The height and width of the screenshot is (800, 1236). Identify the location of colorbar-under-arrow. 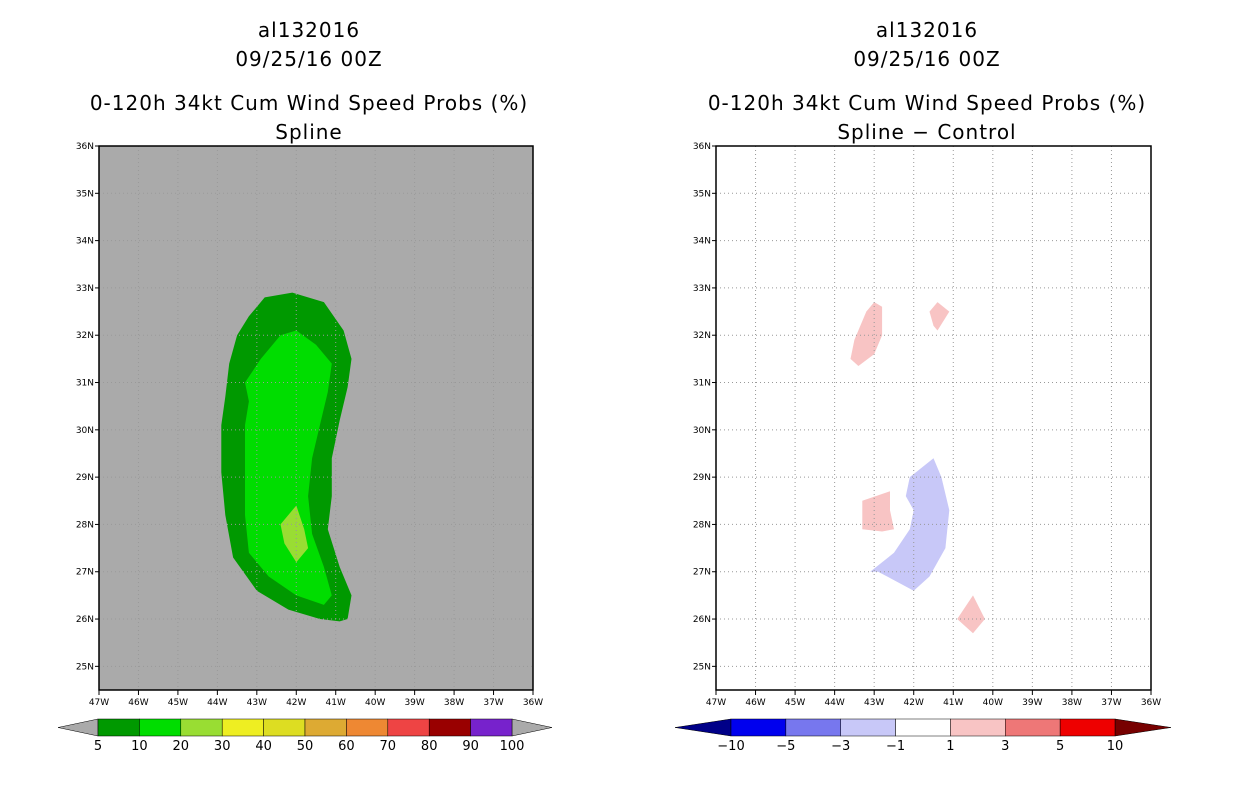
(703, 727).